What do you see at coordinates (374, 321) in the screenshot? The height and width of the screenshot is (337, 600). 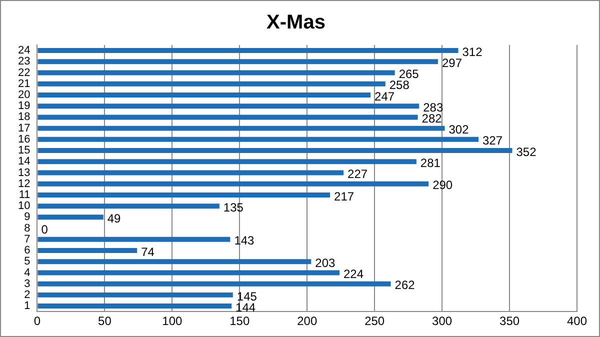 I see `x-tick-label: 250` at bounding box center [374, 321].